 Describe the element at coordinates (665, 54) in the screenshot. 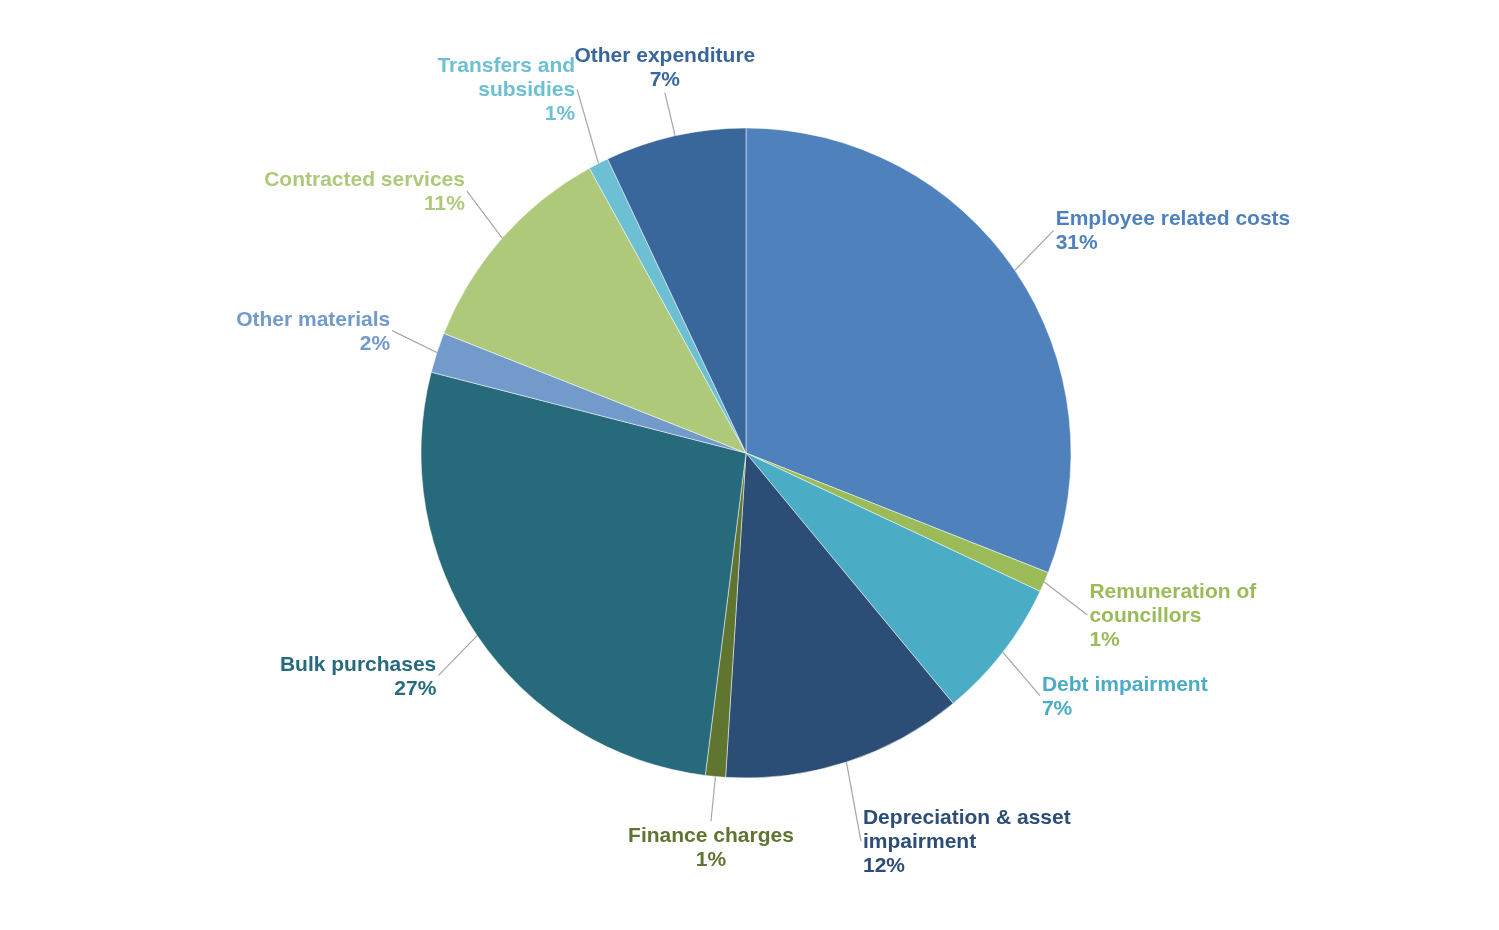

I see `slice-label: Other expenditure` at that location.